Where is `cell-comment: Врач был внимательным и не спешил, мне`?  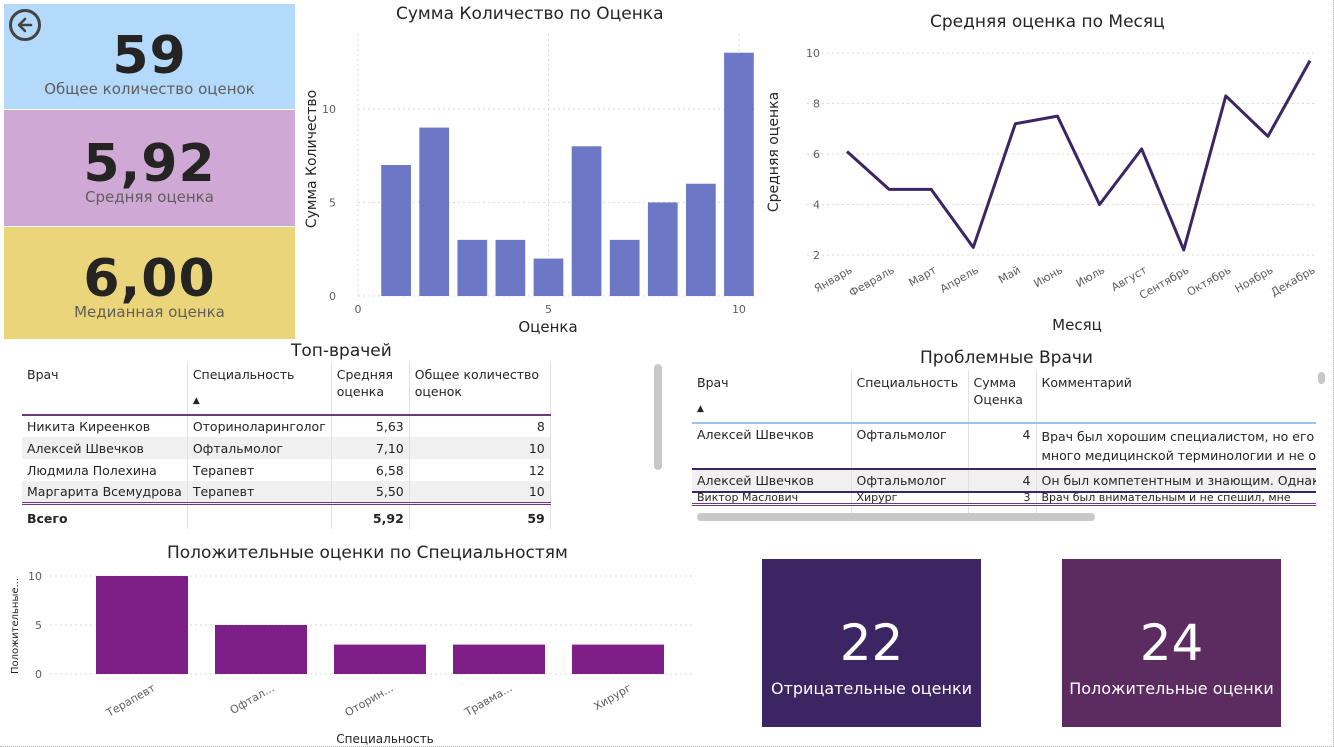 cell-comment: Врач был внимательным и не спешил, мне is located at coordinates (1176, 498).